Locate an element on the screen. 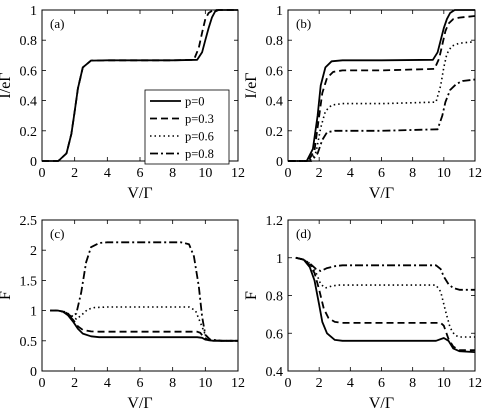 The image size is (485, 415). y-tick-label: 2 is located at coordinates (33, 251).